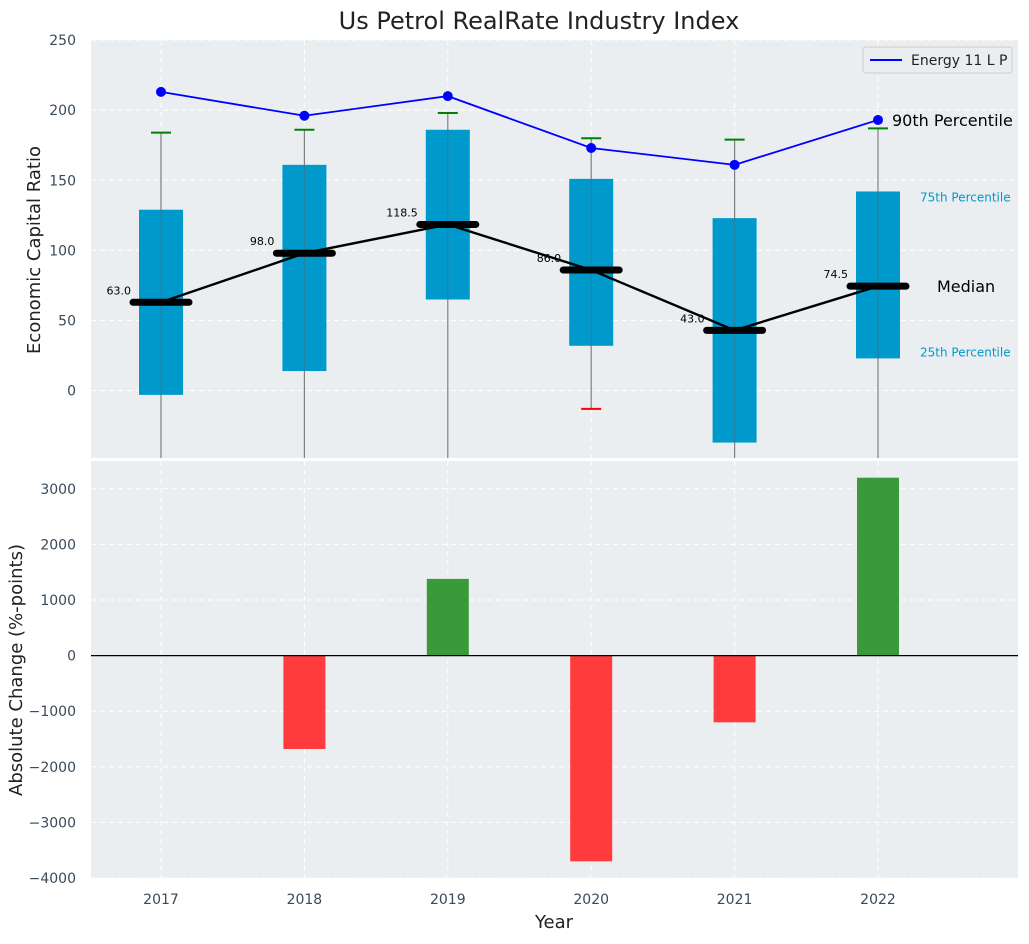  What do you see at coordinates (71, 392) in the screenshot?
I see `top-y-tick-label: 0` at bounding box center [71, 392].